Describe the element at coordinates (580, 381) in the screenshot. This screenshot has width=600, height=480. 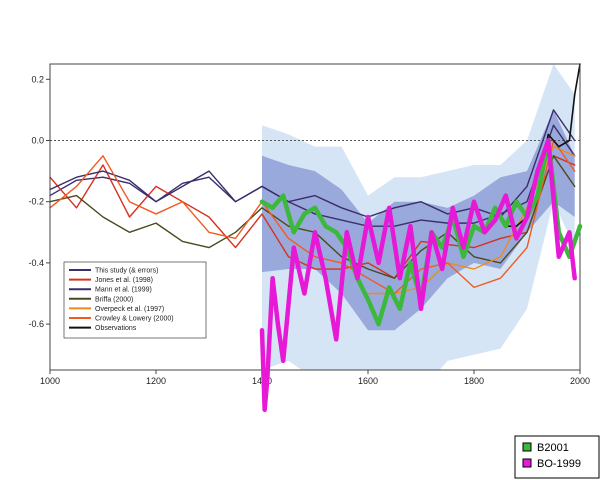
I see `x-tick-label: 2000` at that location.